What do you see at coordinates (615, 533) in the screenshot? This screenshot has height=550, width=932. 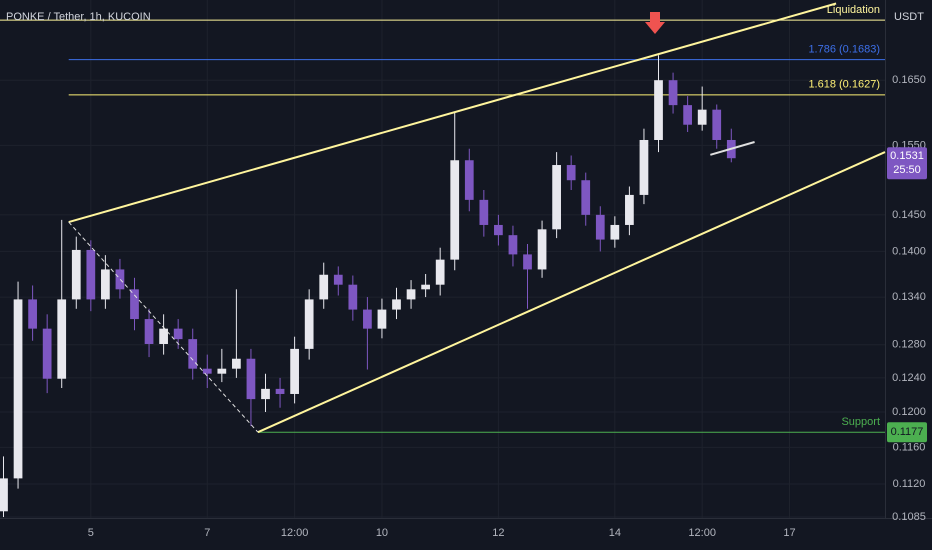 I see `x-tick-label: 14` at bounding box center [615, 533].